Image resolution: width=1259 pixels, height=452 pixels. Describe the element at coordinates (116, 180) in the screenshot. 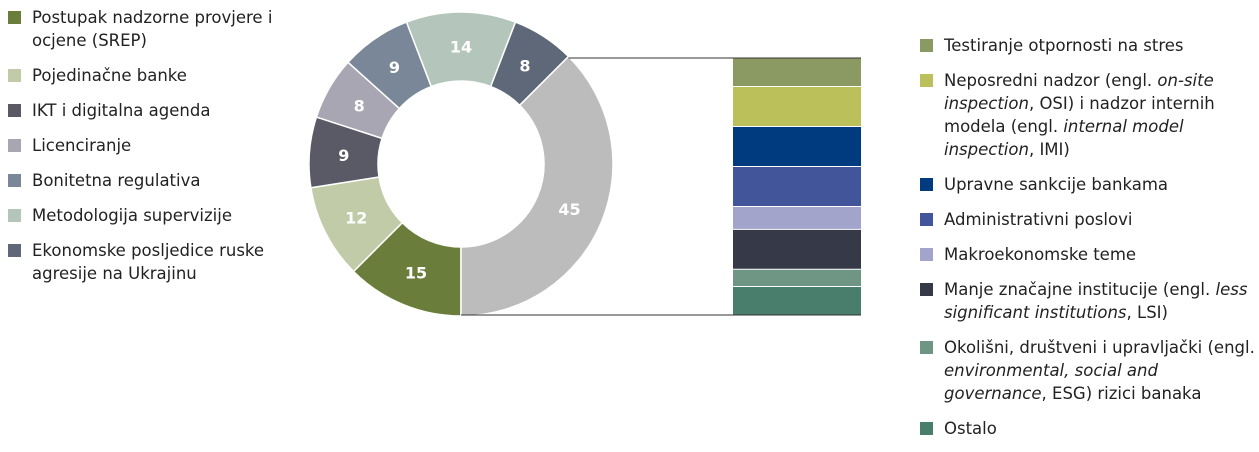

I see `legend-label: Bonitetna regulativa` at that location.